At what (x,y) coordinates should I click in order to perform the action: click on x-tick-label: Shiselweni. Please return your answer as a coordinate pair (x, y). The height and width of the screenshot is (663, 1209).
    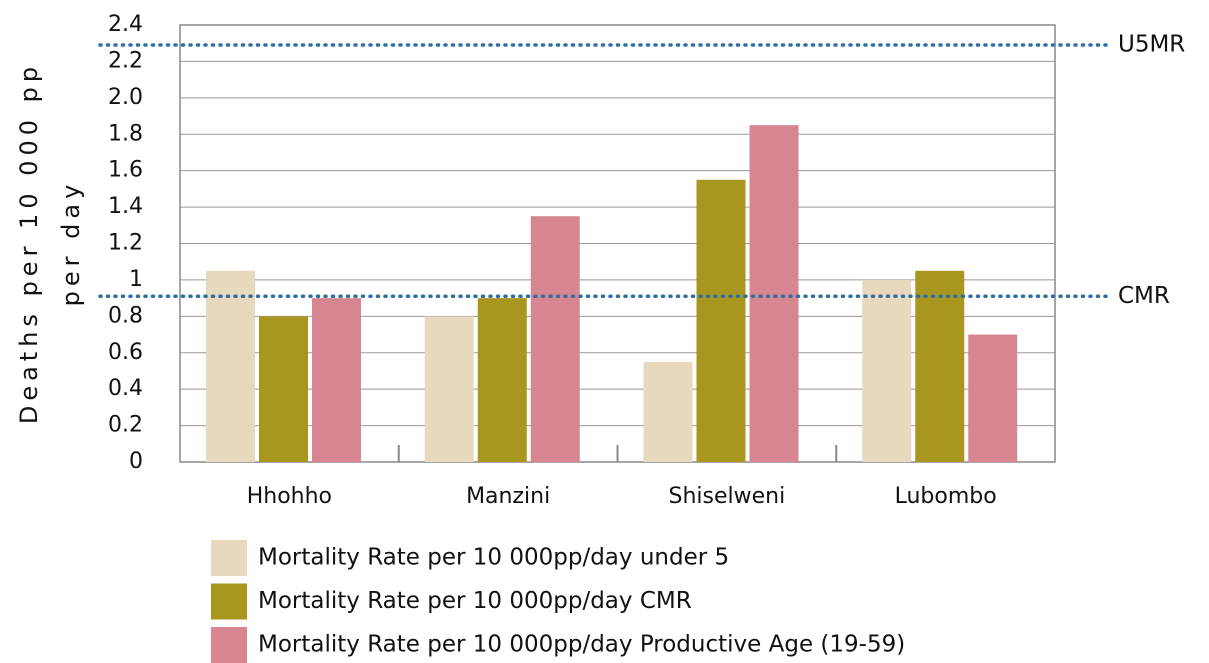
    Looking at the image, I should click on (727, 496).